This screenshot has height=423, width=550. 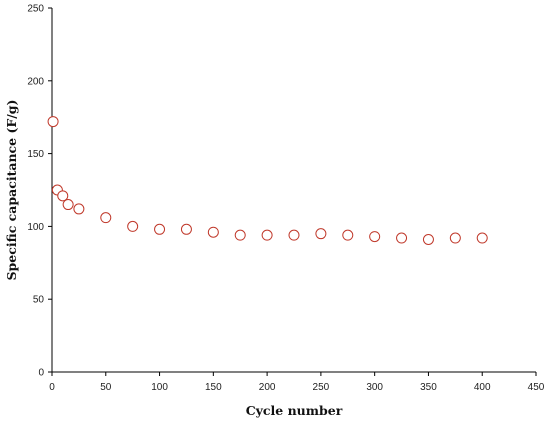 I want to click on y-tick-label: 0, so click(x=41, y=373).